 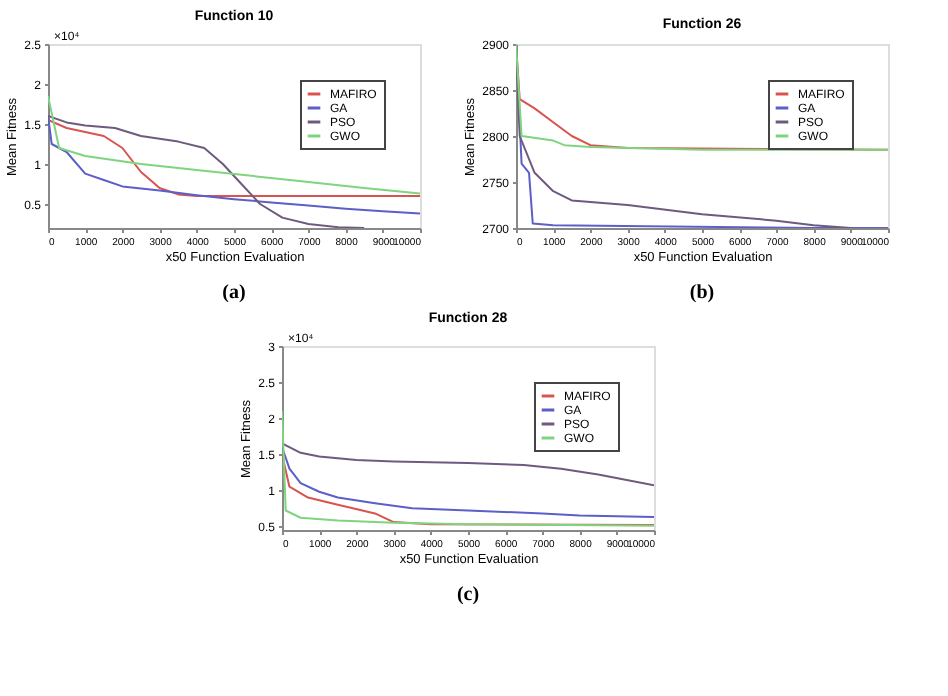 What do you see at coordinates (468, 595) in the screenshot?
I see `text: (c)` at bounding box center [468, 595].